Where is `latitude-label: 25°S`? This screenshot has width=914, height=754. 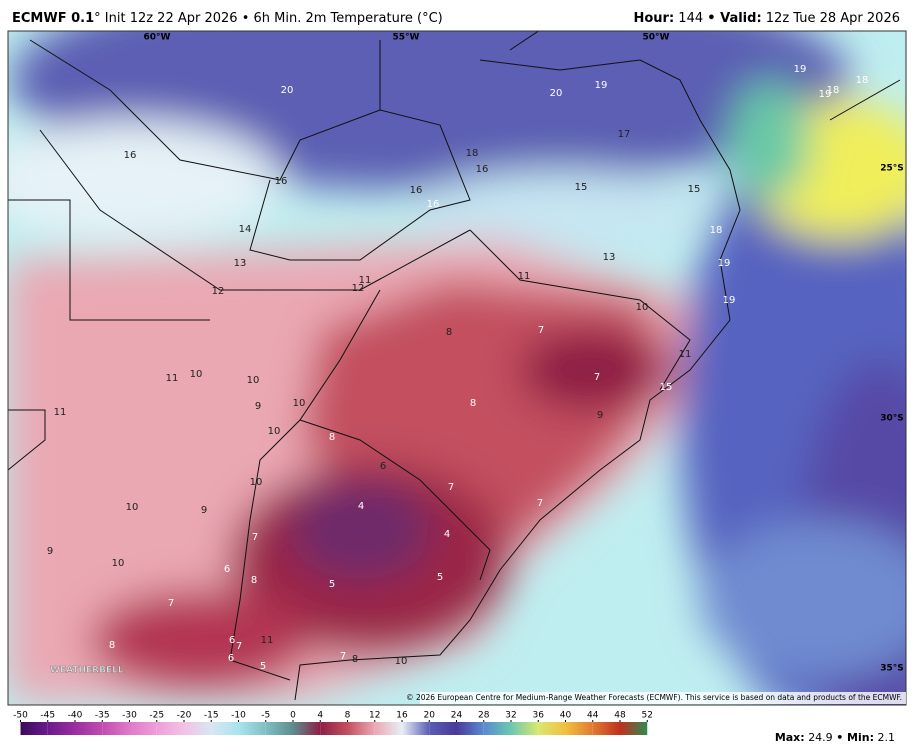 latitude-label: 25°S is located at coordinates (892, 169).